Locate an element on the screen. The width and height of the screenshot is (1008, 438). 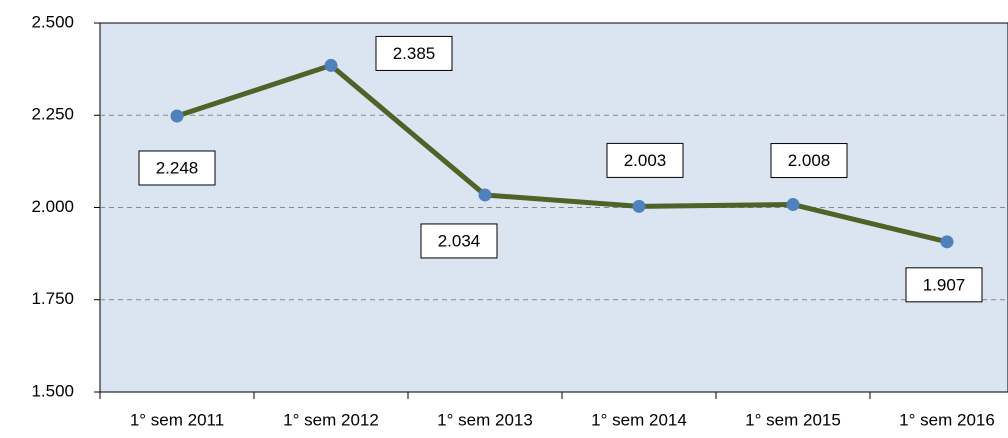
y-tick-label: 2.250 is located at coordinates (52, 114).